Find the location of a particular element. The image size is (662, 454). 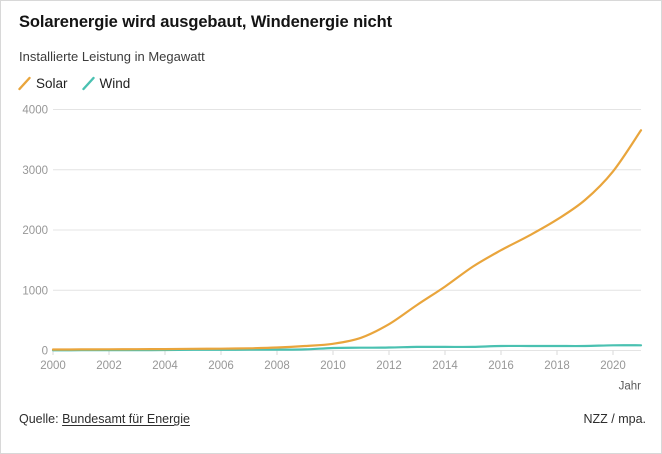

x-tick-label: 2014 is located at coordinates (445, 366).